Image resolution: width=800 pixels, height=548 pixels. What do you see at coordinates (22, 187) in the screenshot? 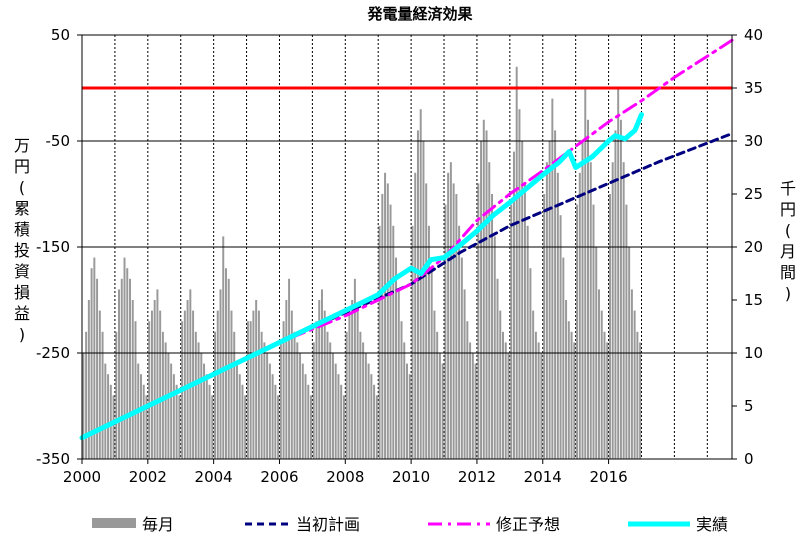
I see `left-axis-label-char: (` at bounding box center [22, 187].